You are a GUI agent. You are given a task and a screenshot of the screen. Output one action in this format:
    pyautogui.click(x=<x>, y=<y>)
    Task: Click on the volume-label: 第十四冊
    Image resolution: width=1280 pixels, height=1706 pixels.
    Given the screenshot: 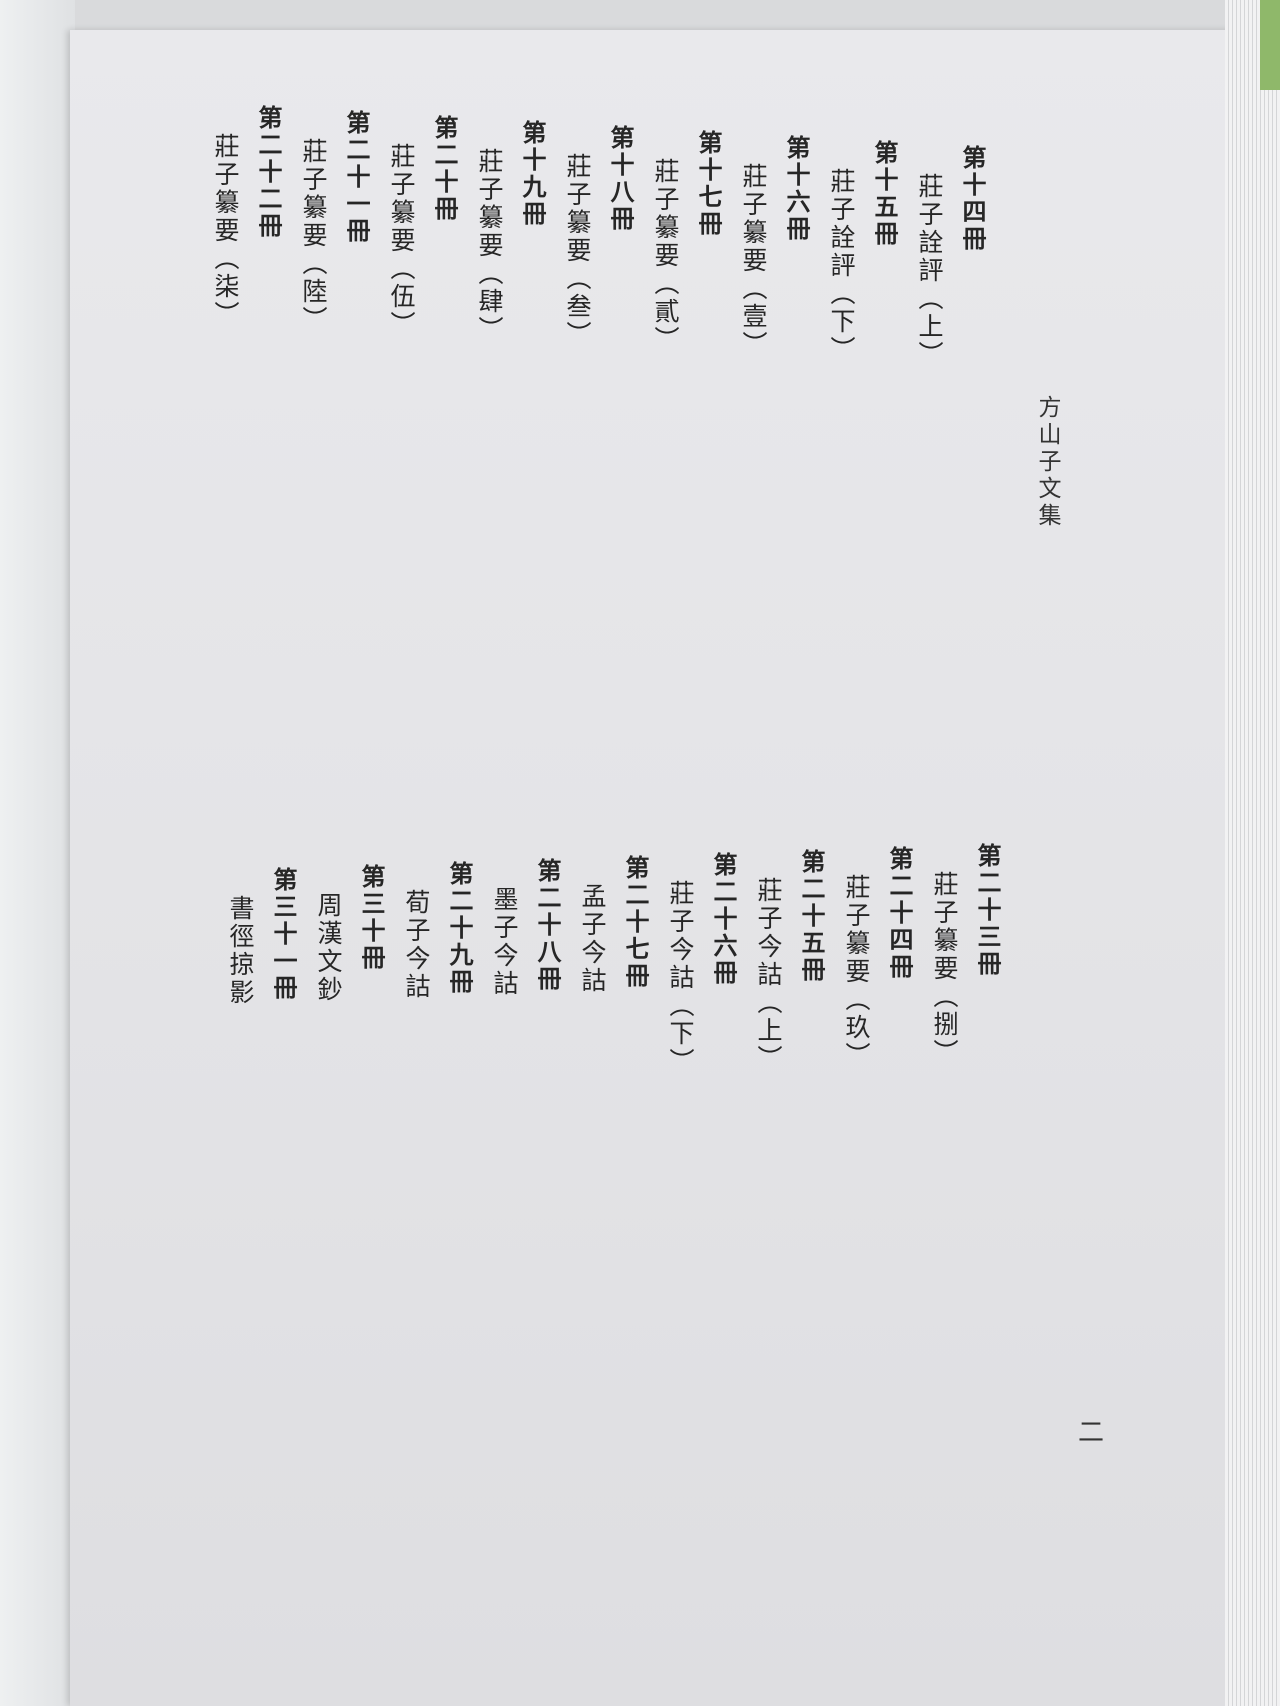 What is the action you would take?
    pyautogui.click(x=972, y=199)
    